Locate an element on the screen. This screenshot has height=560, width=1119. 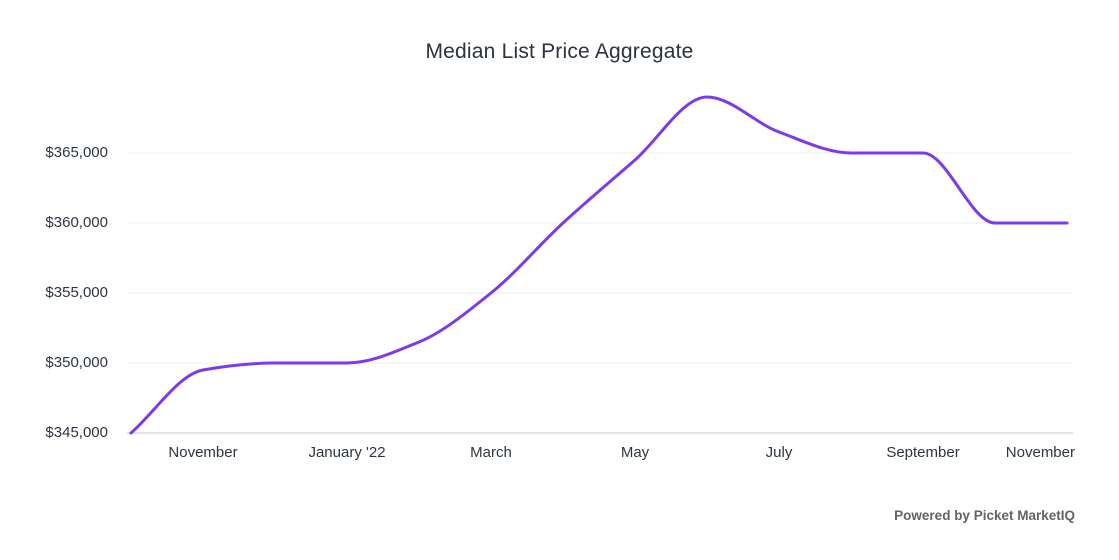
x-axis-tick-label: July is located at coordinates (779, 452).